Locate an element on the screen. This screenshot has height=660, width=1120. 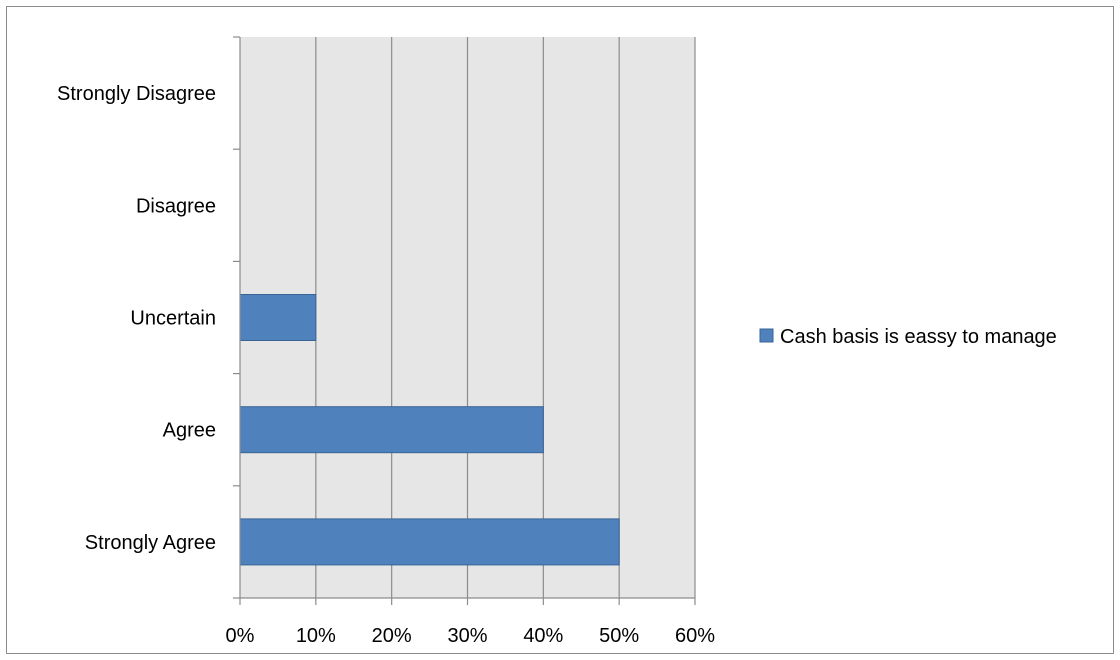
x-tick-label: 10% is located at coordinates (316, 636).